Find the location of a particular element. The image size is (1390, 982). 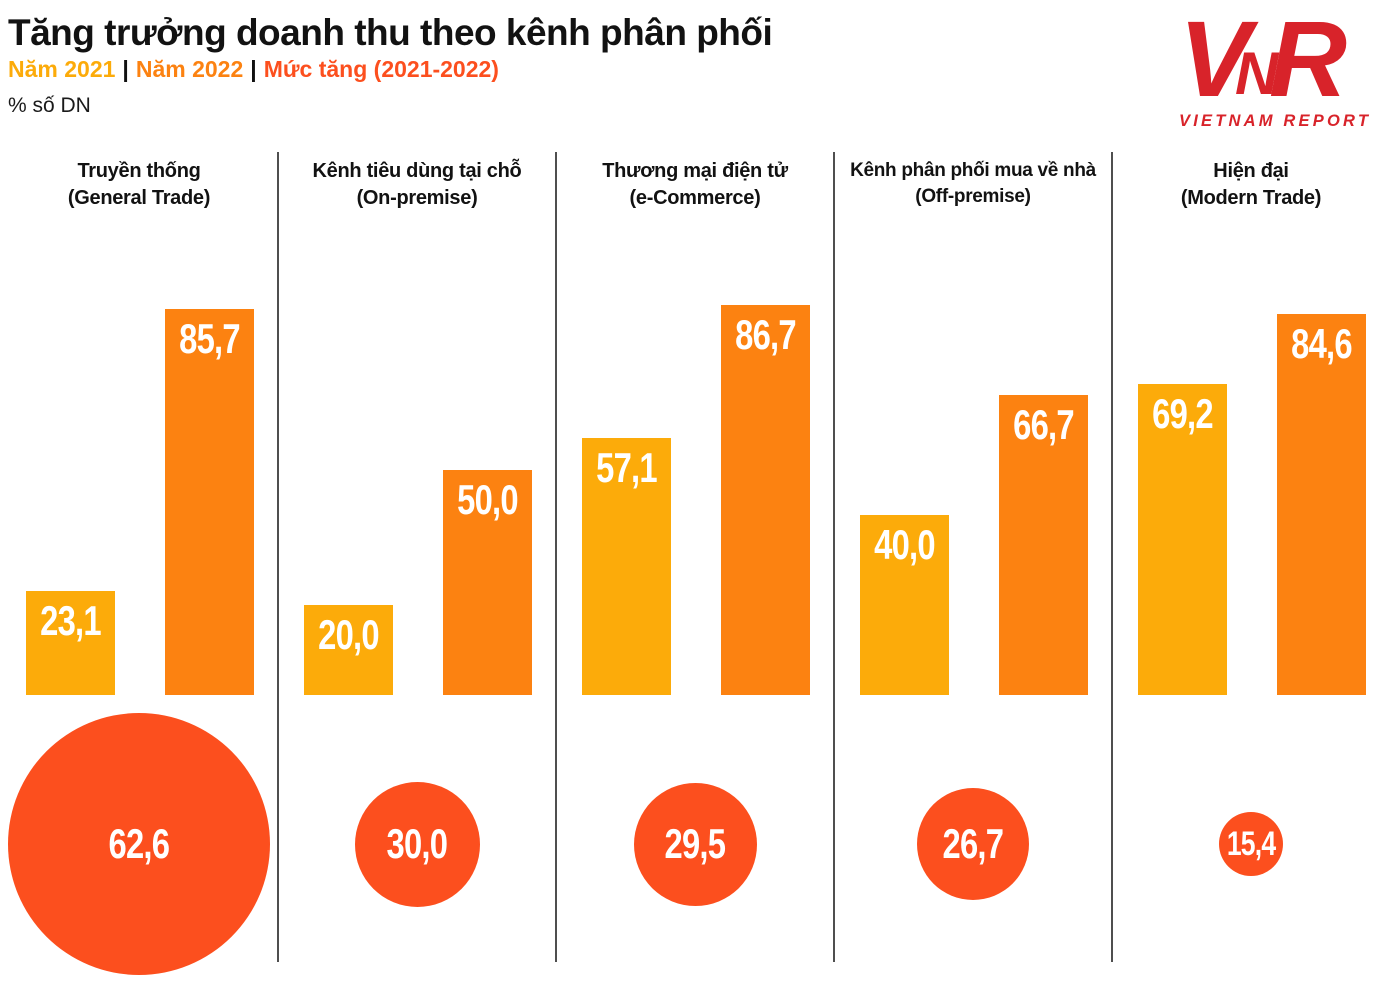

bar-value-label: 50,0 is located at coordinates (487, 499).